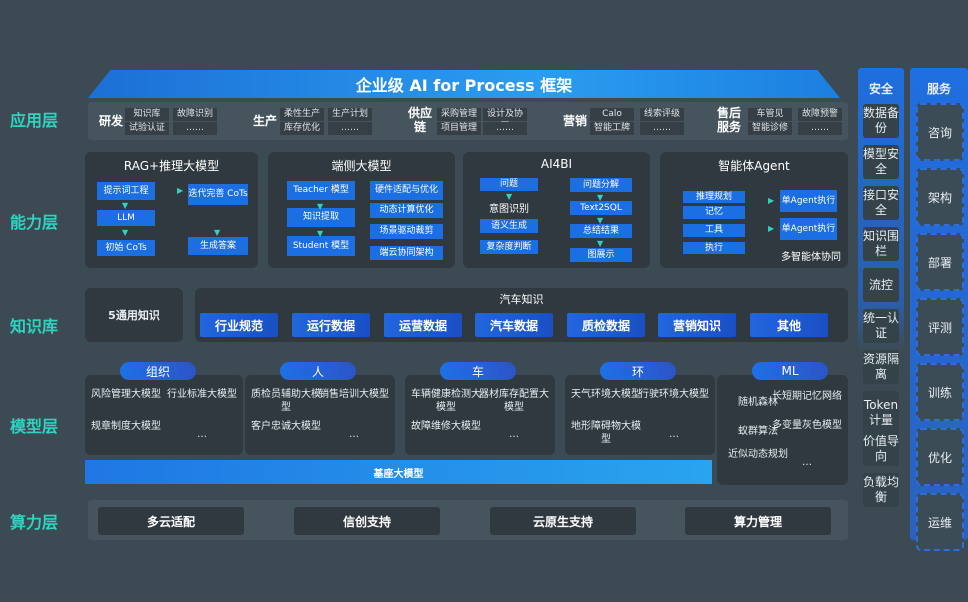  What do you see at coordinates (34, 222) in the screenshot?
I see `layer-label-capability: 能力层` at bounding box center [34, 222].